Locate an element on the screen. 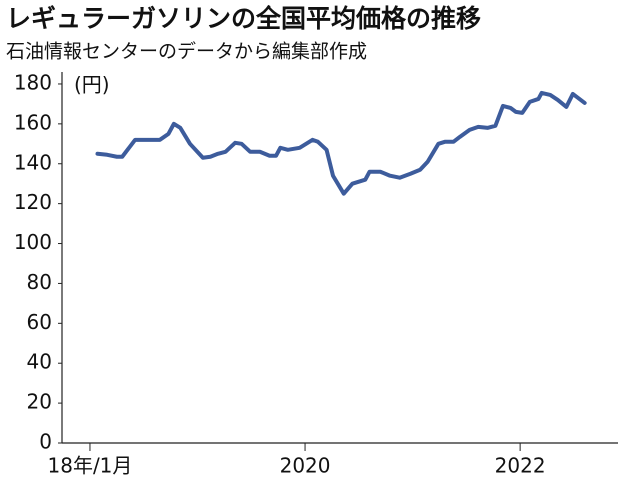 This screenshot has width=640, height=480. y-tick-label: 180 is located at coordinates (33, 82).